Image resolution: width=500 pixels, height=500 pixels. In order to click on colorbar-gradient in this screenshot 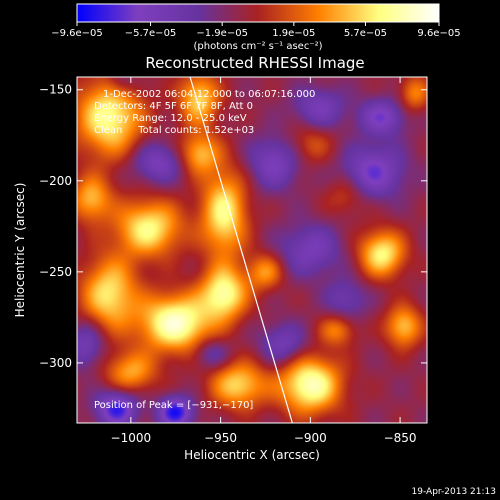, I will do `click(258, 13)`.